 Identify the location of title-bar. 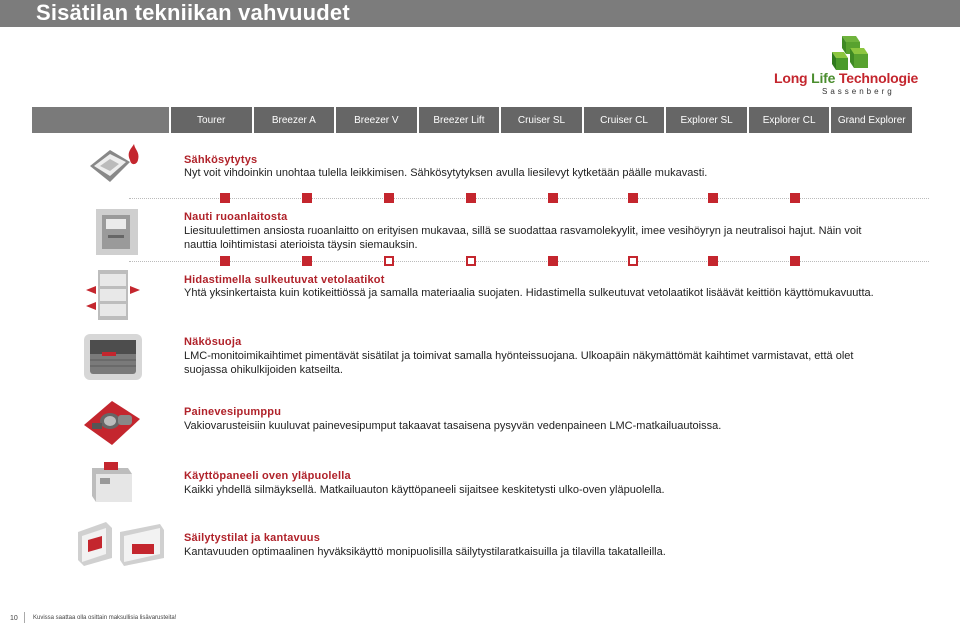
(480, 13).